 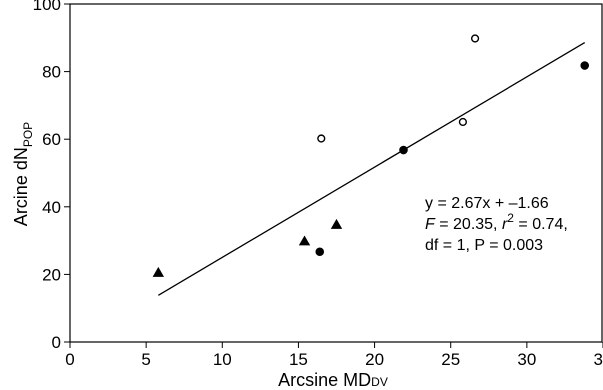 I want to click on y-tick-label: 0, so click(x=56, y=342).